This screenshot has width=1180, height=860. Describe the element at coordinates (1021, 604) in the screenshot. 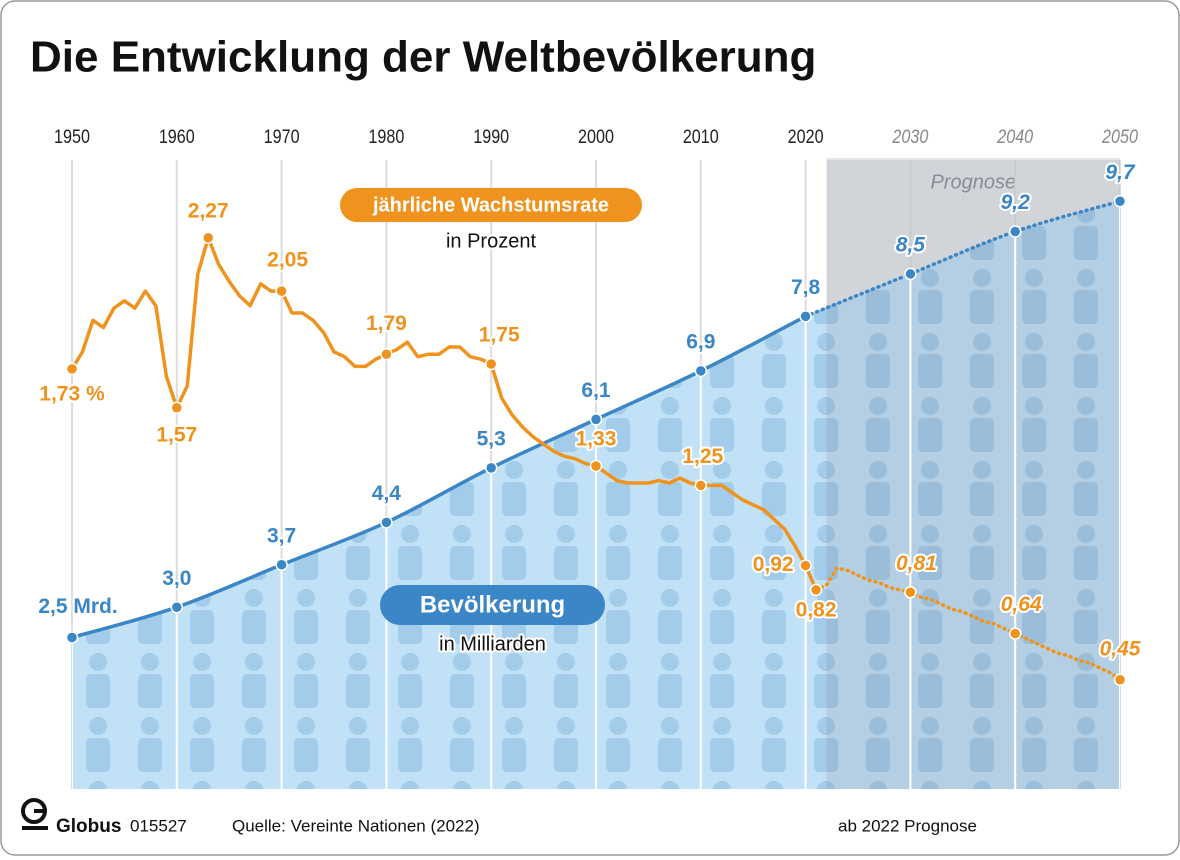

I see `data-label: 0,64` at that location.